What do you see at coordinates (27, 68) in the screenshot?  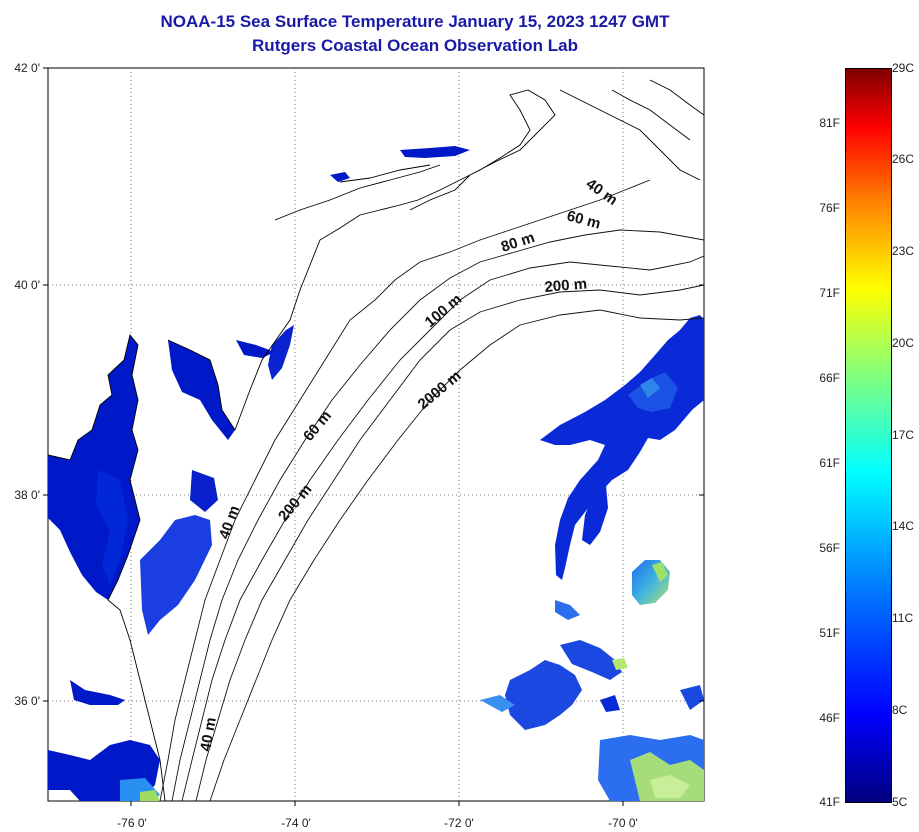 I see `lat-label-42: 42 0'` at bounding box center [27, 68].